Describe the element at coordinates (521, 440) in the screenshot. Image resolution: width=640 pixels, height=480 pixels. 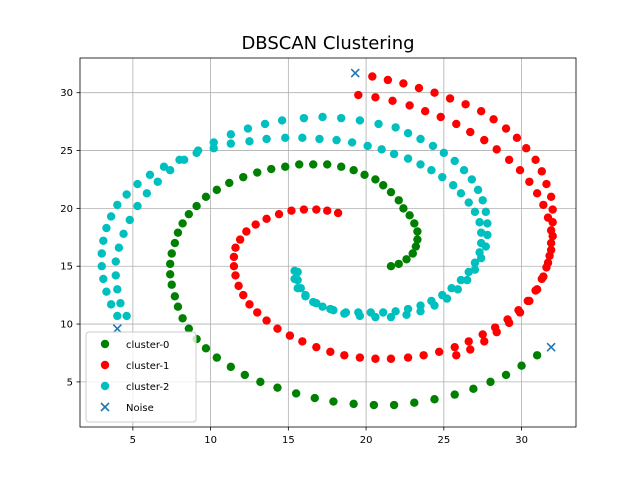
I see `x-tick-label: 30` at that location.